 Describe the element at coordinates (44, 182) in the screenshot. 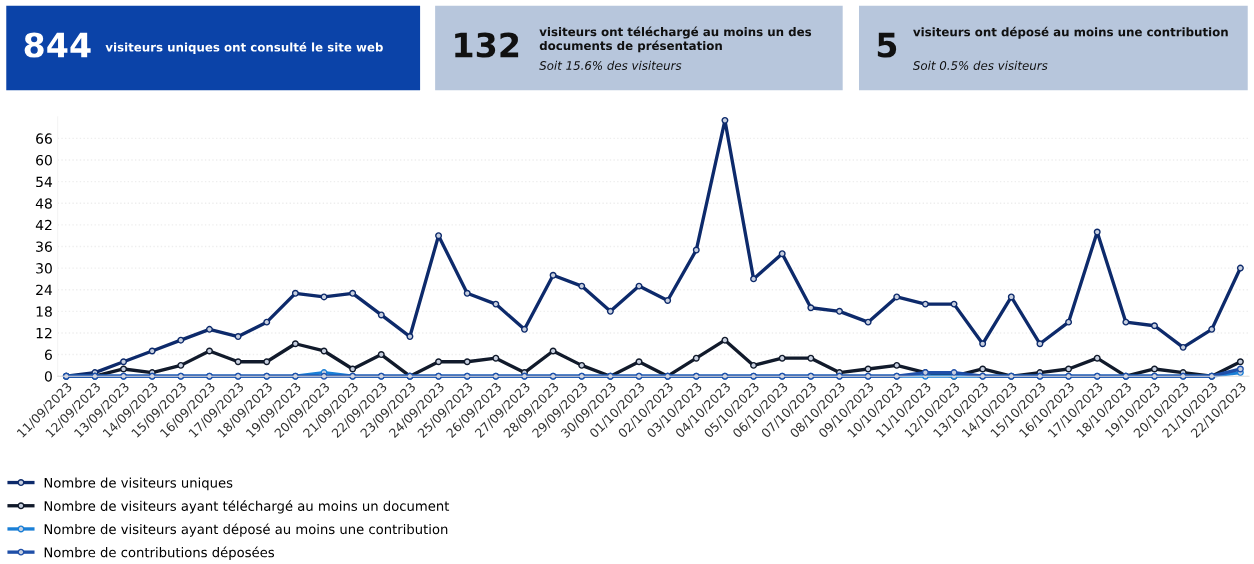

I see `y-tick-label: 54` at that location.